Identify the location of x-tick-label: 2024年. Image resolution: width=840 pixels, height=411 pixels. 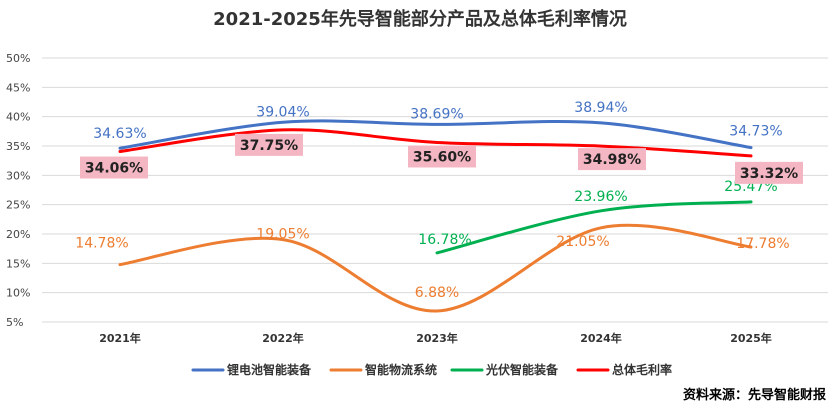
(601, 338).